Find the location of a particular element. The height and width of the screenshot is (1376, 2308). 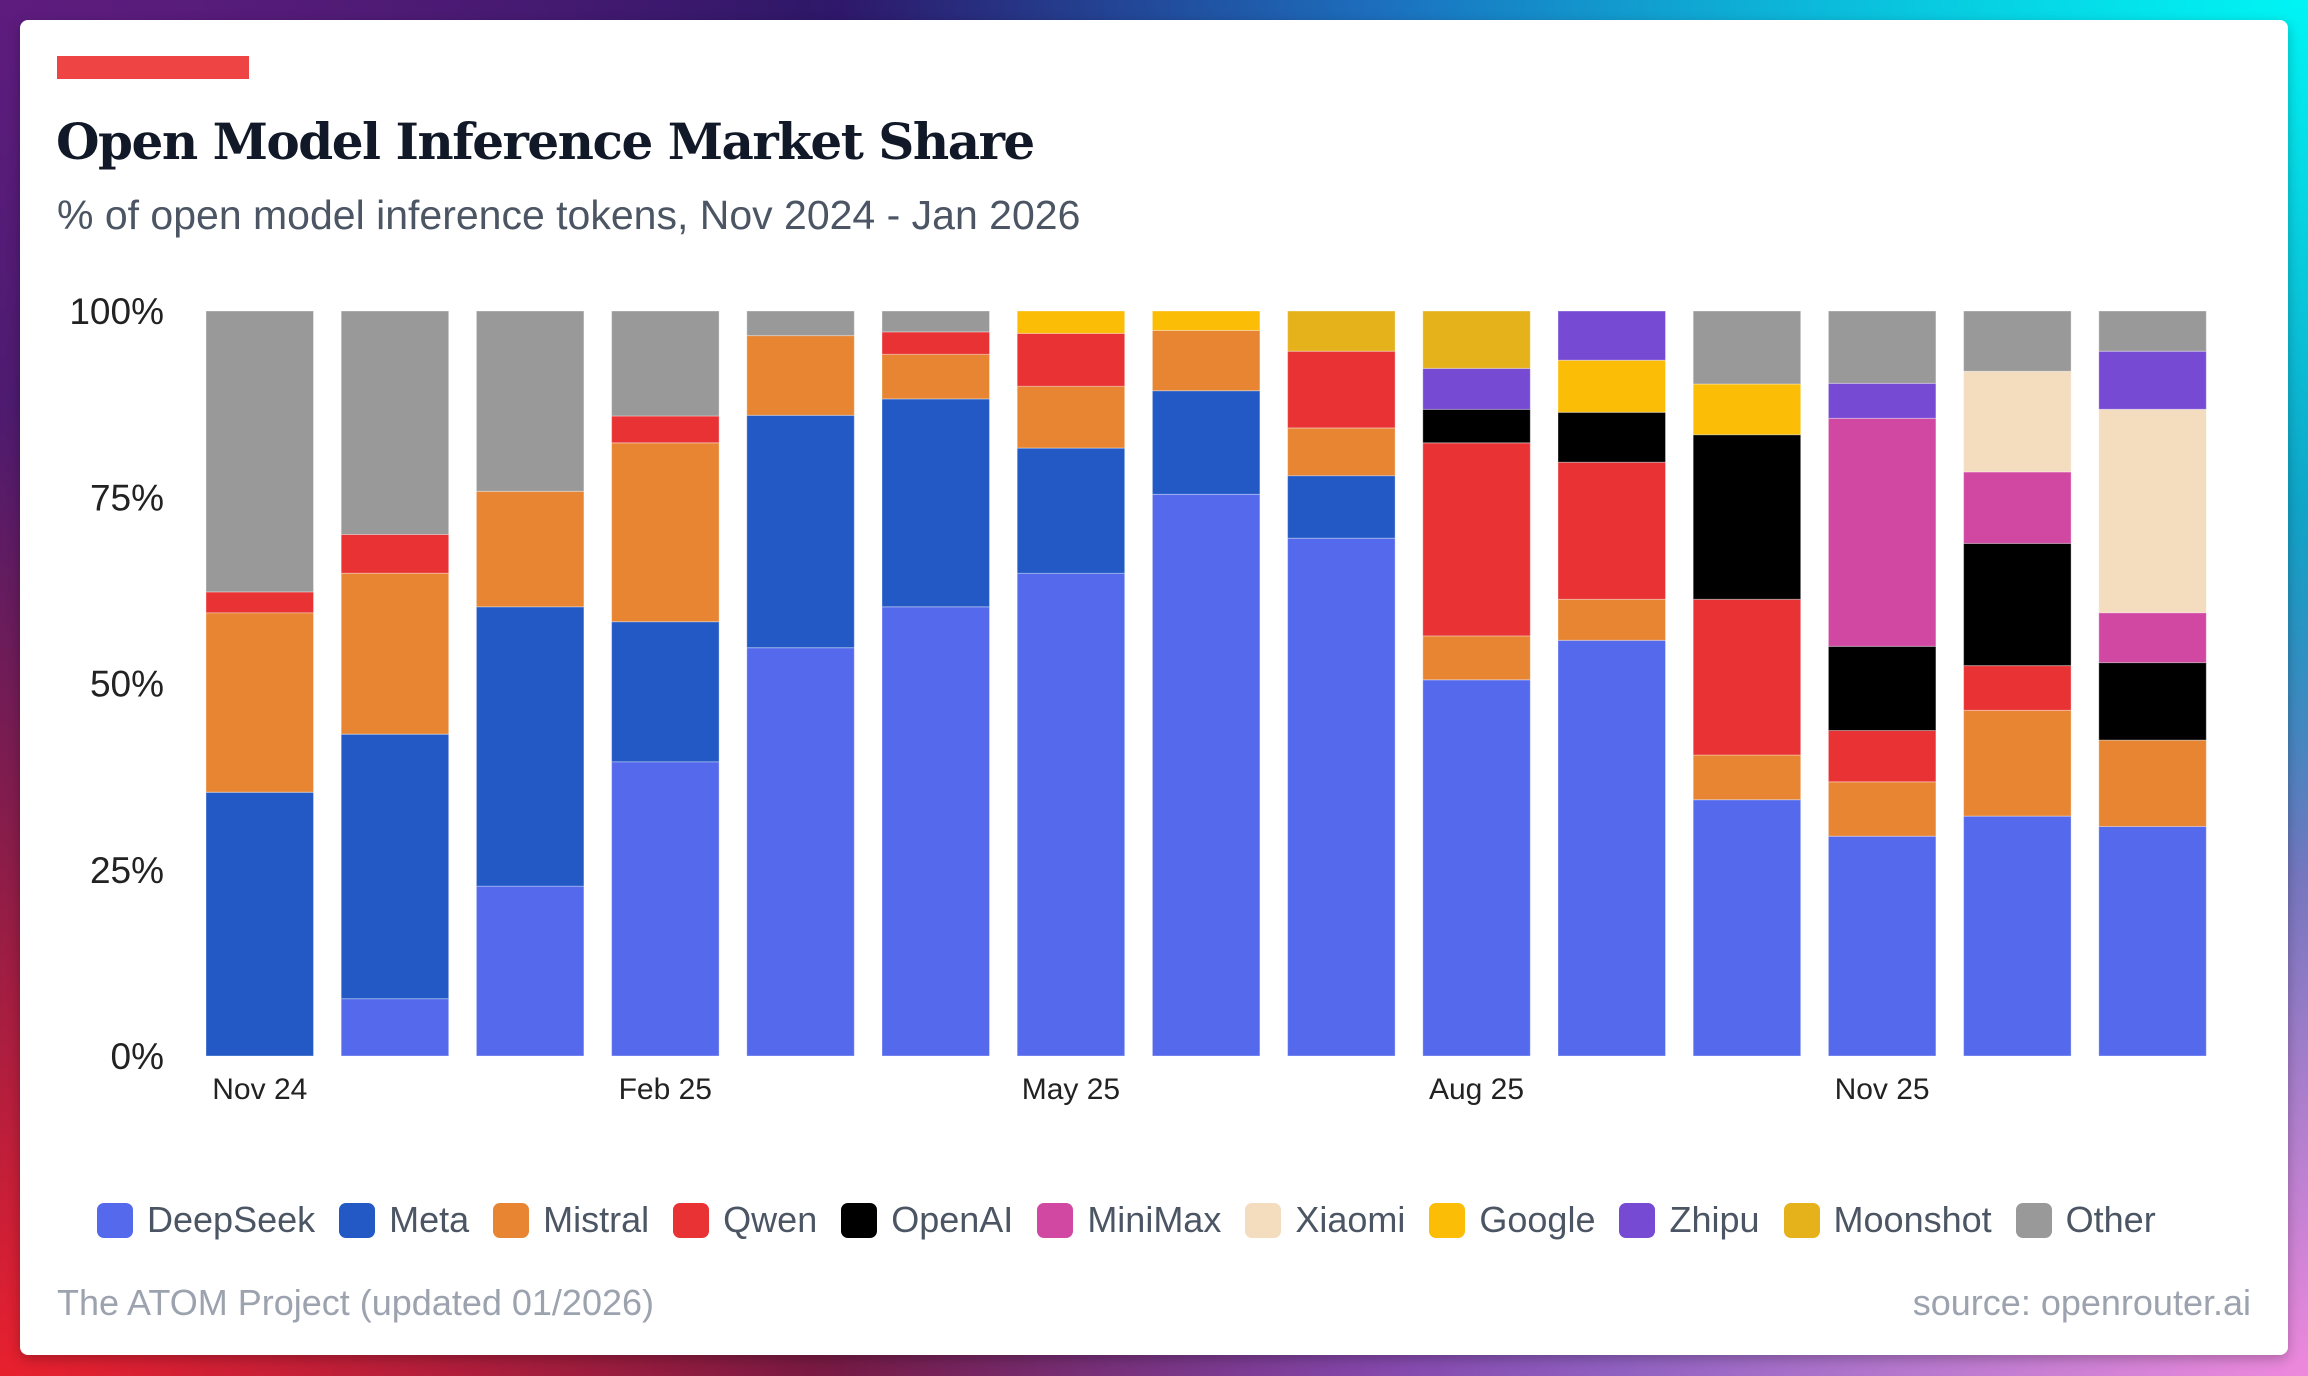

bar-segment-mistral: Dec 24 — Mistral: 21.6% is located at coordinates (395, 653).